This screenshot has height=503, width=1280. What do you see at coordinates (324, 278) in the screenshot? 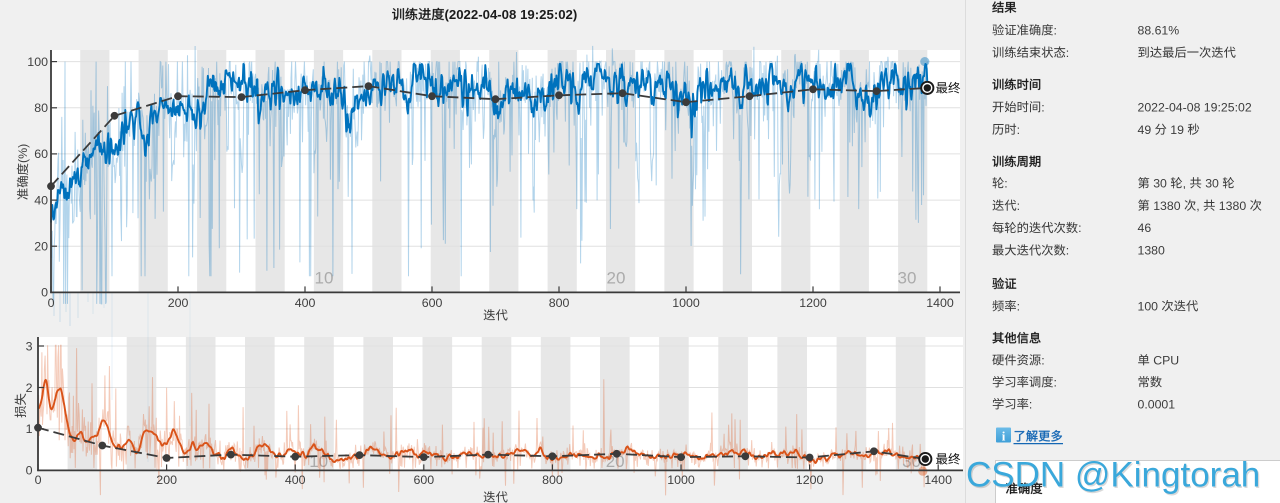
I see `svg-text: 10` at bounding box center [324, 278].